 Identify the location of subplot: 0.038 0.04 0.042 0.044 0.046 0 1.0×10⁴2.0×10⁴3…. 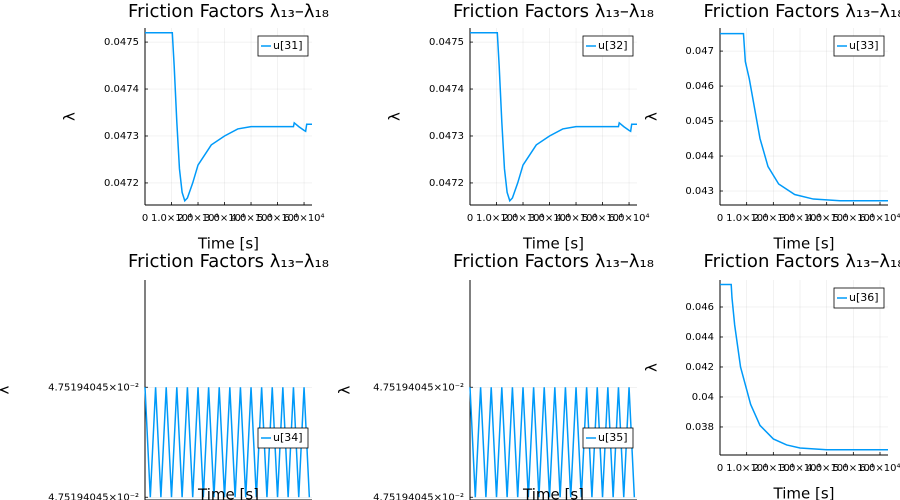
(771, 375).